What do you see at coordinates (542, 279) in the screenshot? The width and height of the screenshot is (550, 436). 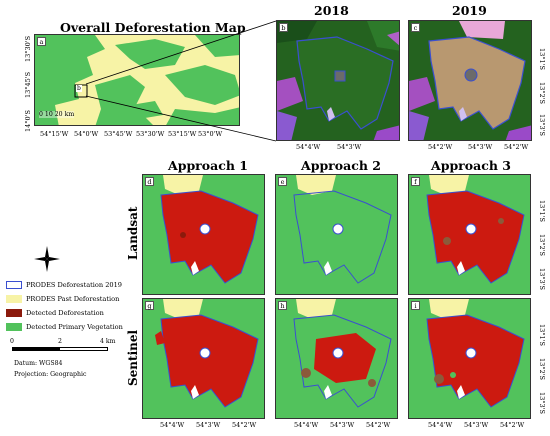 I see `row1-lat-tick-3: 13°3'S` at bounding box center [542, 279].